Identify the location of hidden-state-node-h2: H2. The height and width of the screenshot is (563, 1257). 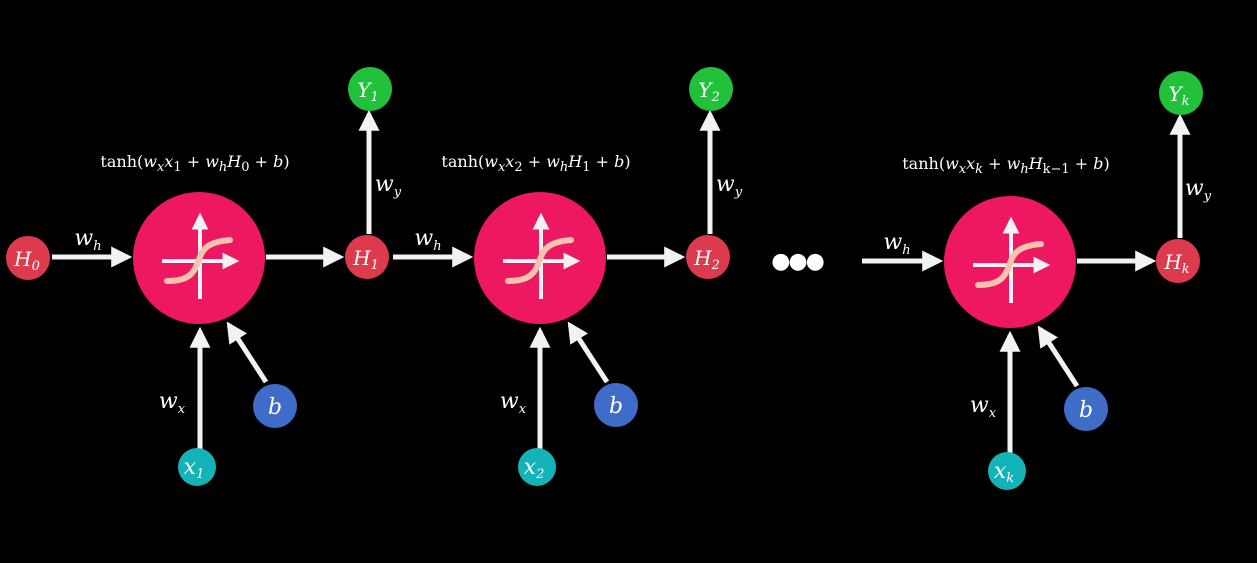
(708, 257).